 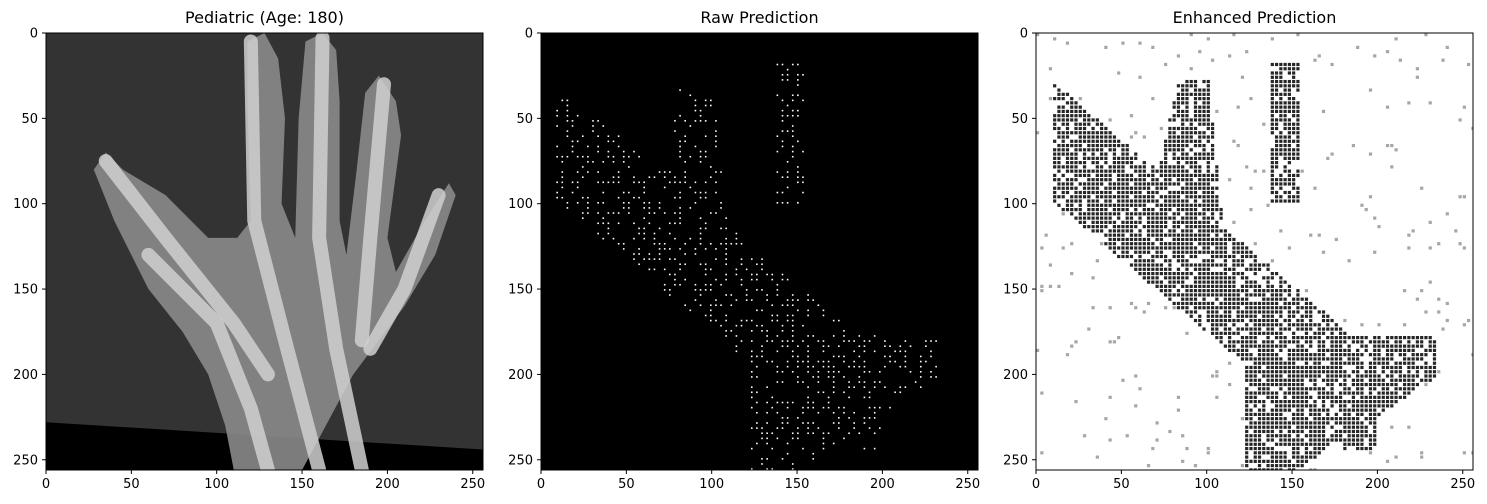 I want to click on panel-title: Enhanced Prediction, so click(x=1255, y=17).